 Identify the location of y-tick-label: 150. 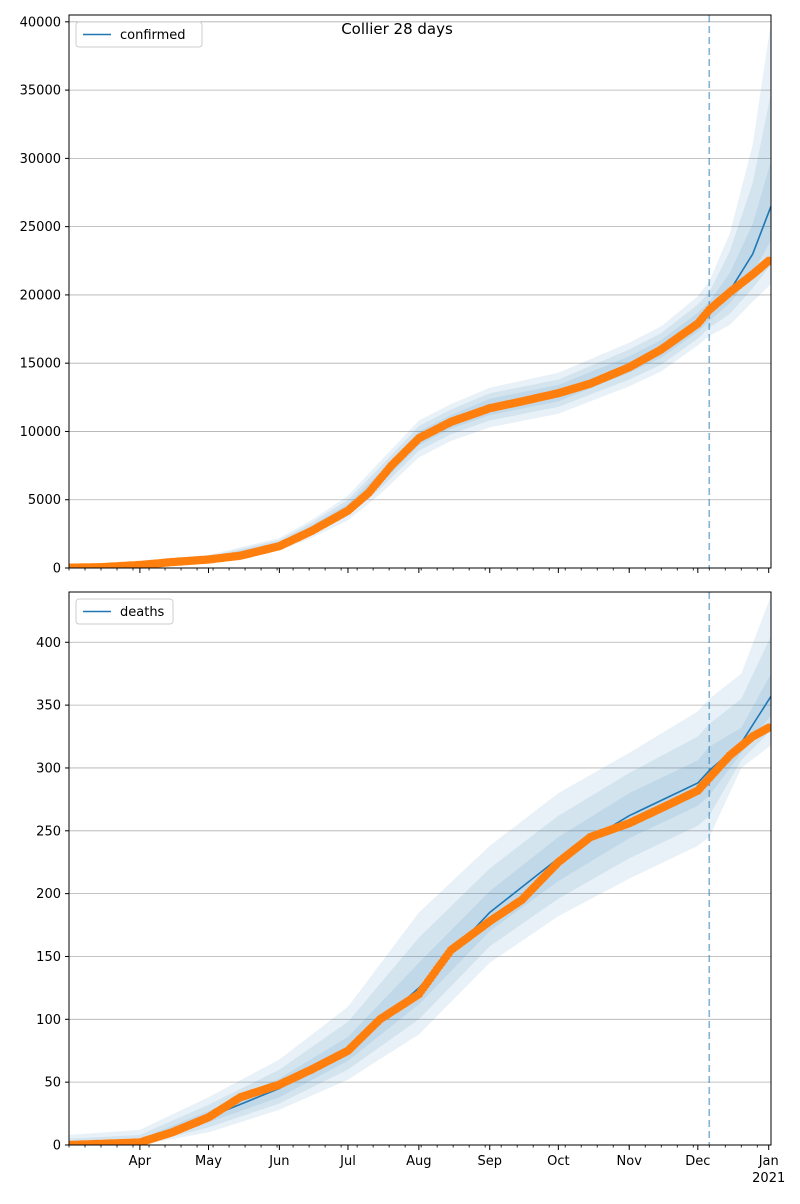
(48, 957).